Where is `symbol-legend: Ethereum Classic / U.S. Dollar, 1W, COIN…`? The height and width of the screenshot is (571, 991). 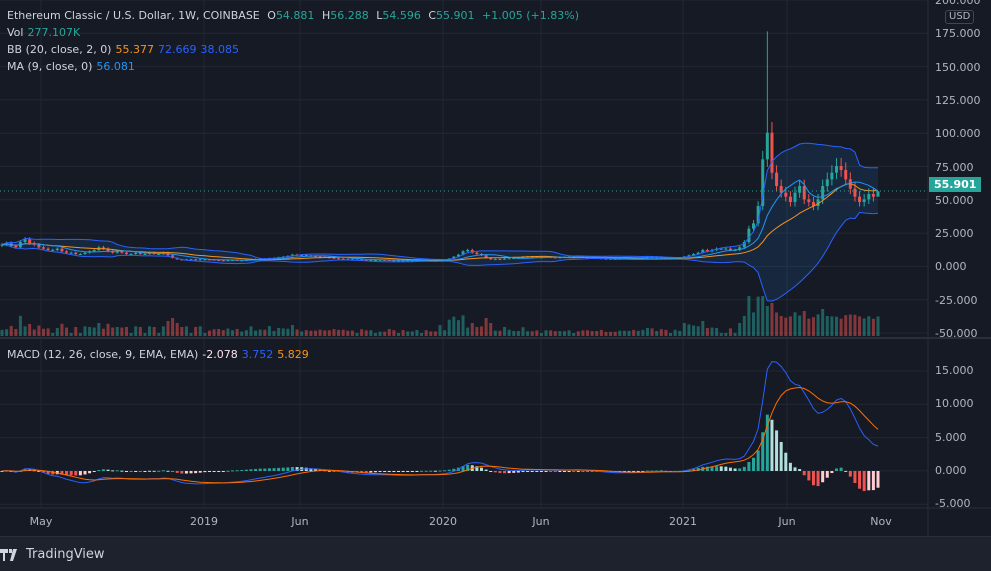
symbol-legend: Ethereum Classic / U.S. Dollar, 1W, COIN… is located at coordinates (295, 15).